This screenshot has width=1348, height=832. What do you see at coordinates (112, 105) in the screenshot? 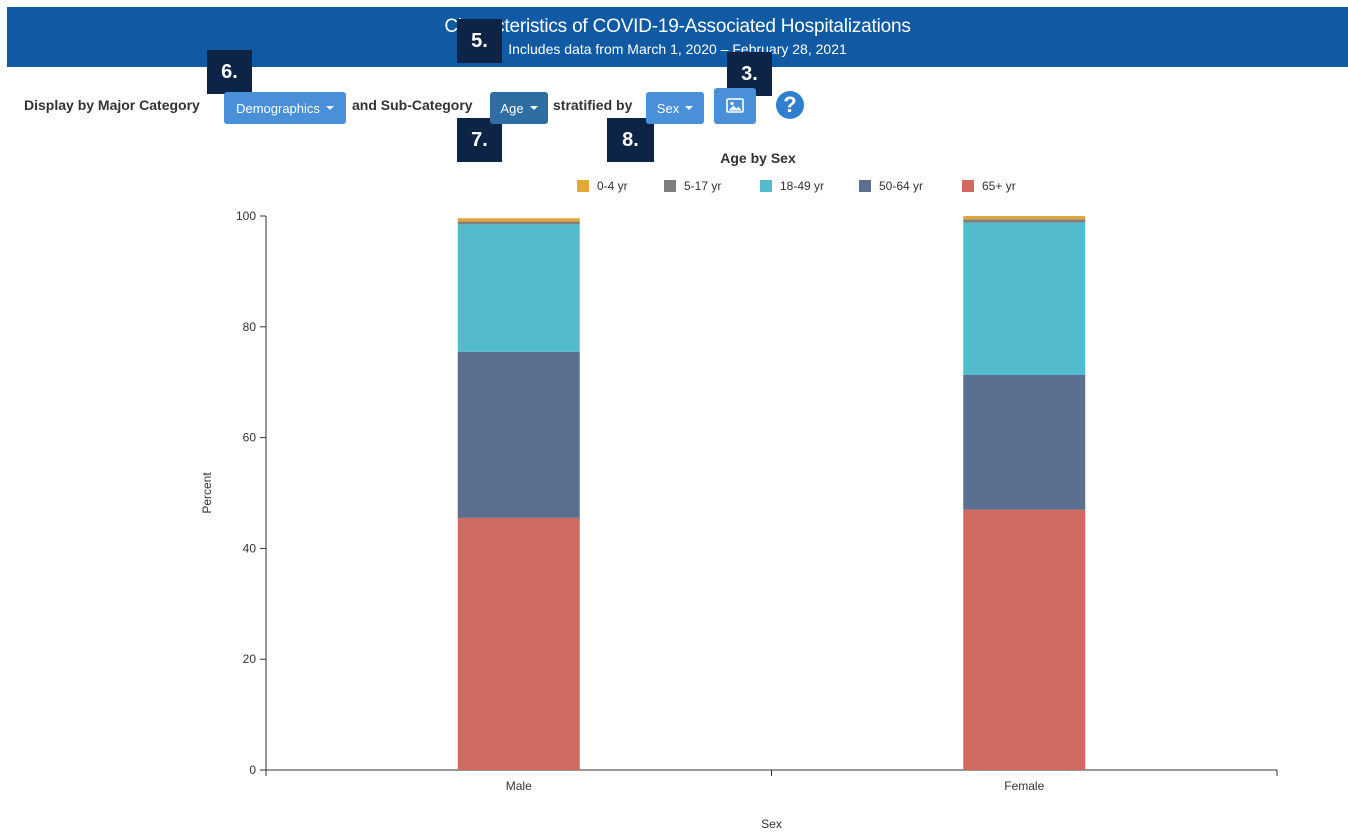
I see `major-category-label: Display by Major Category` at bounding box center [112, 105].